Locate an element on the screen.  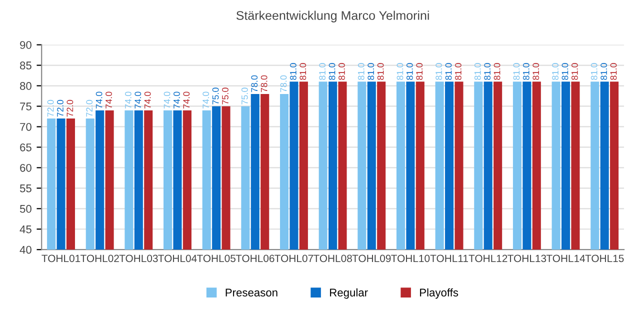
legend-label: Preseason is located at coordinates (252, 292).